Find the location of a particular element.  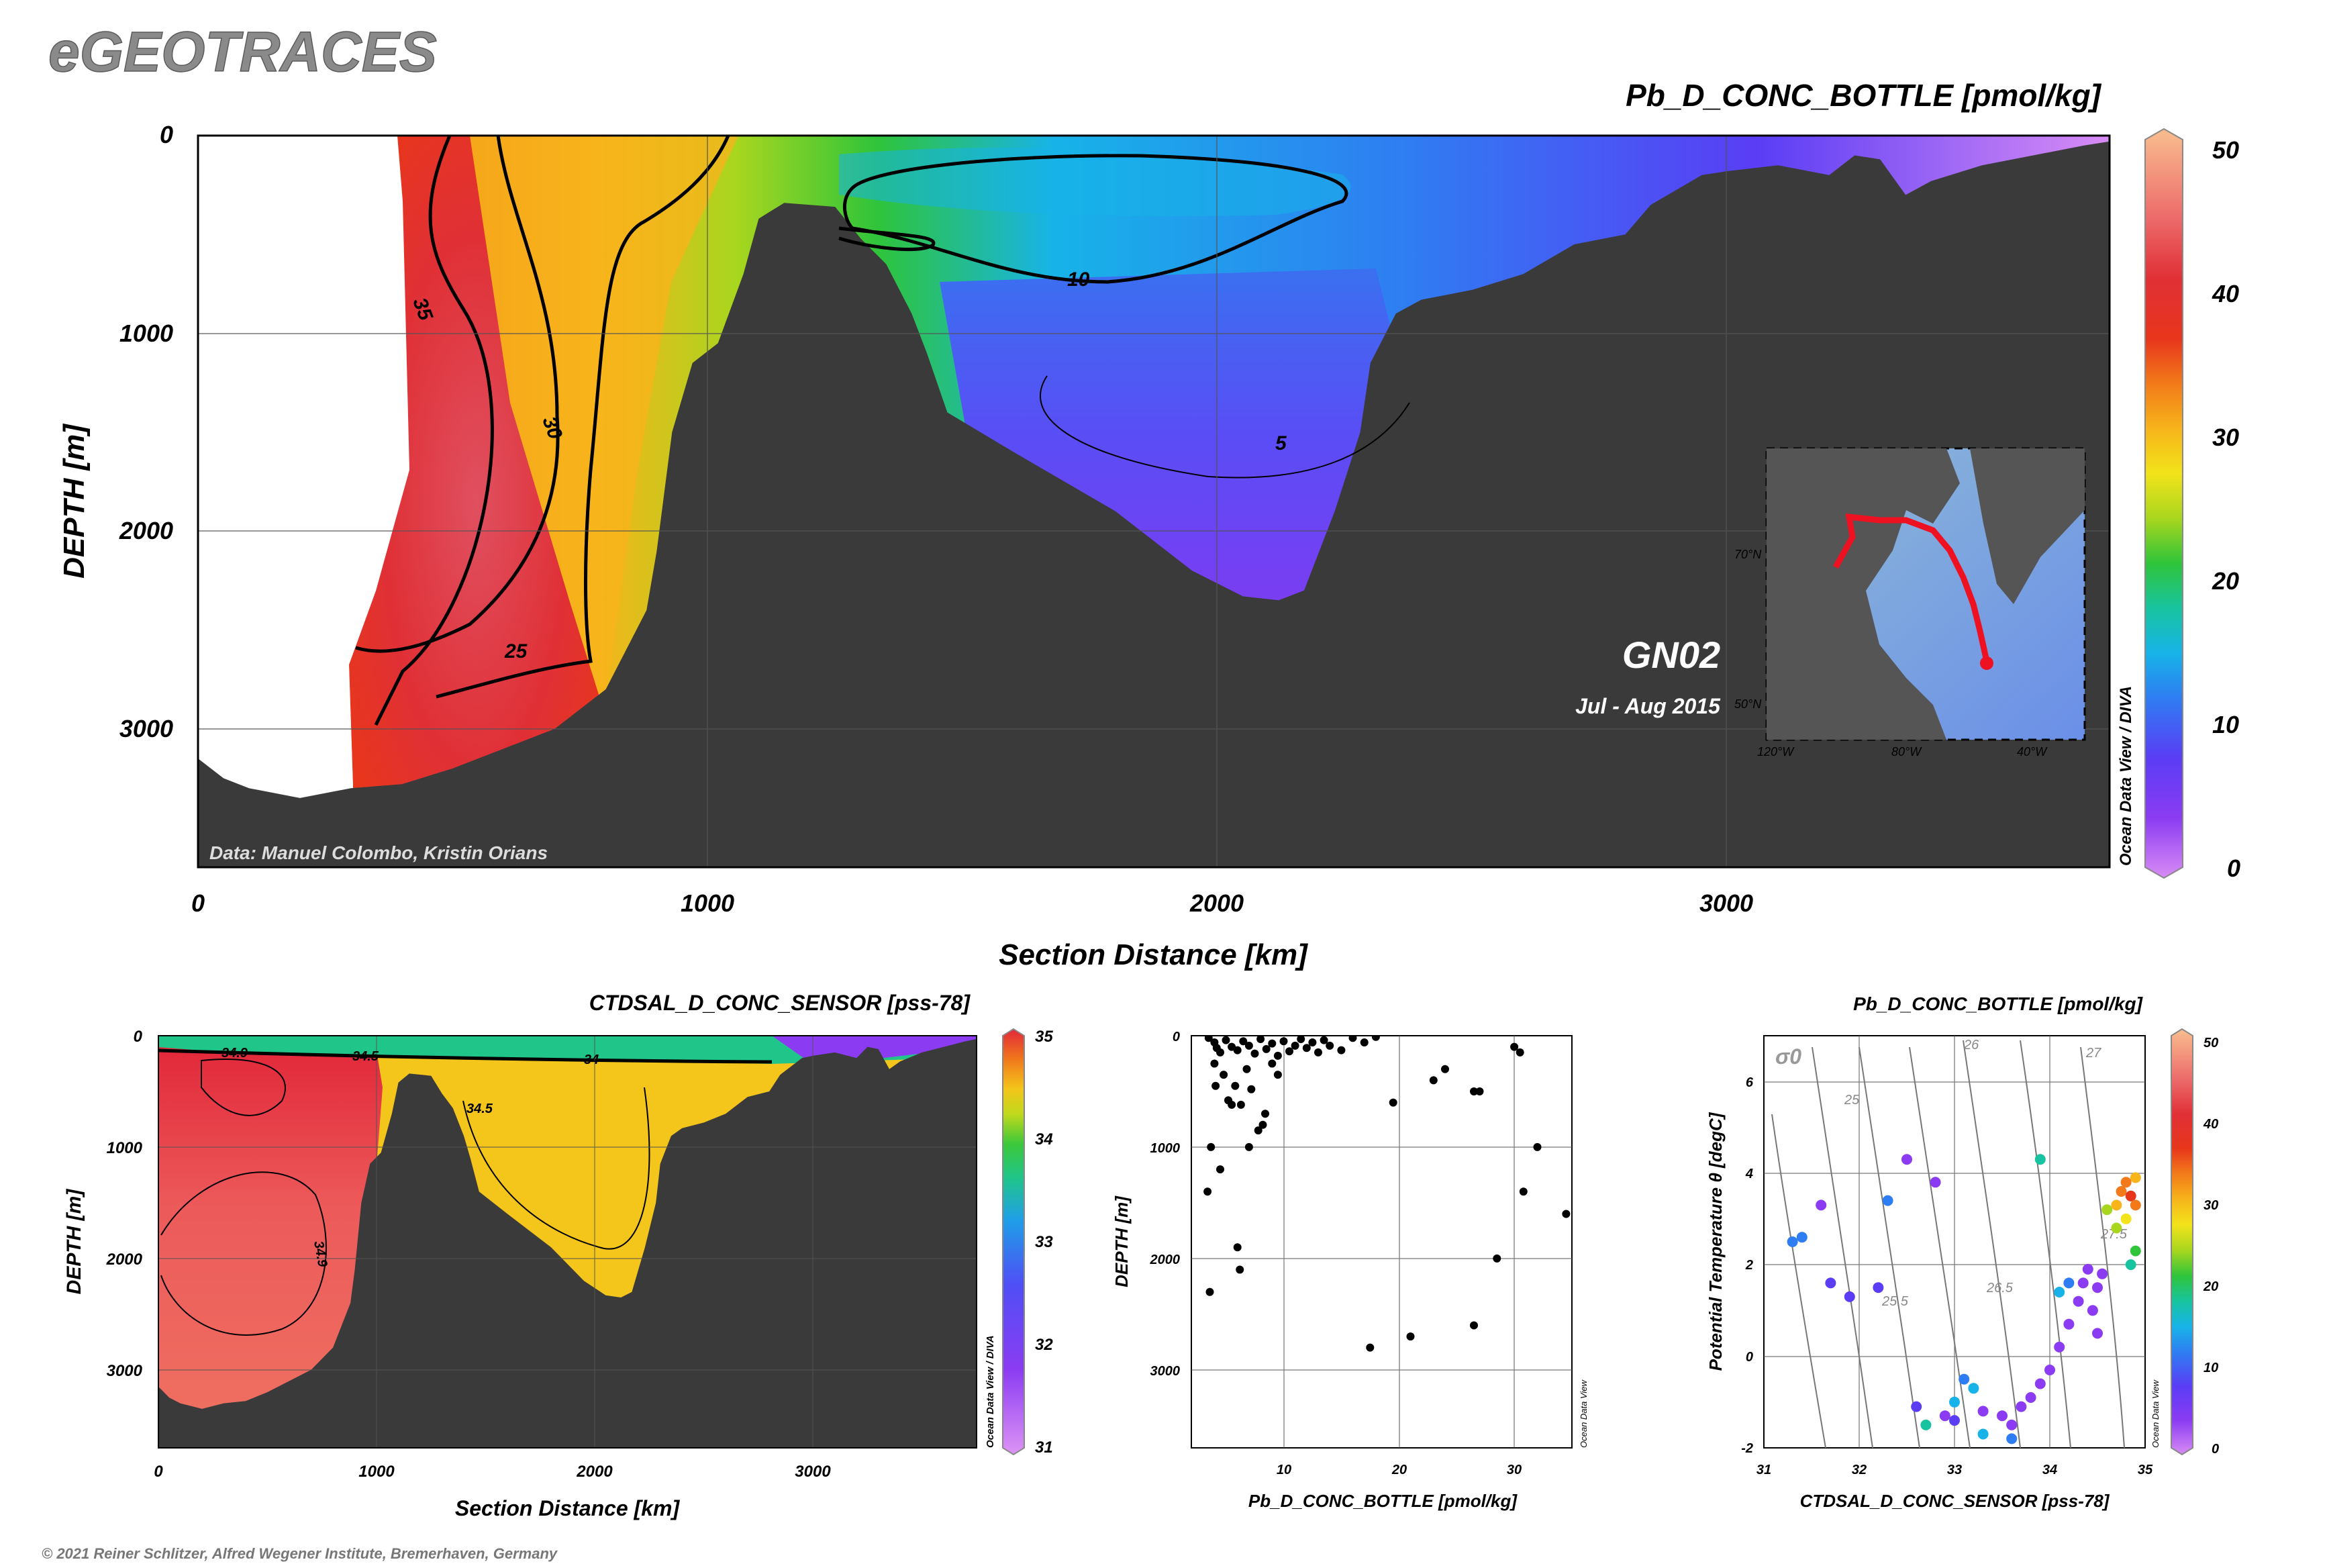

profile-ytick-2000: 2000 is located at coordinates (1165, 1260).